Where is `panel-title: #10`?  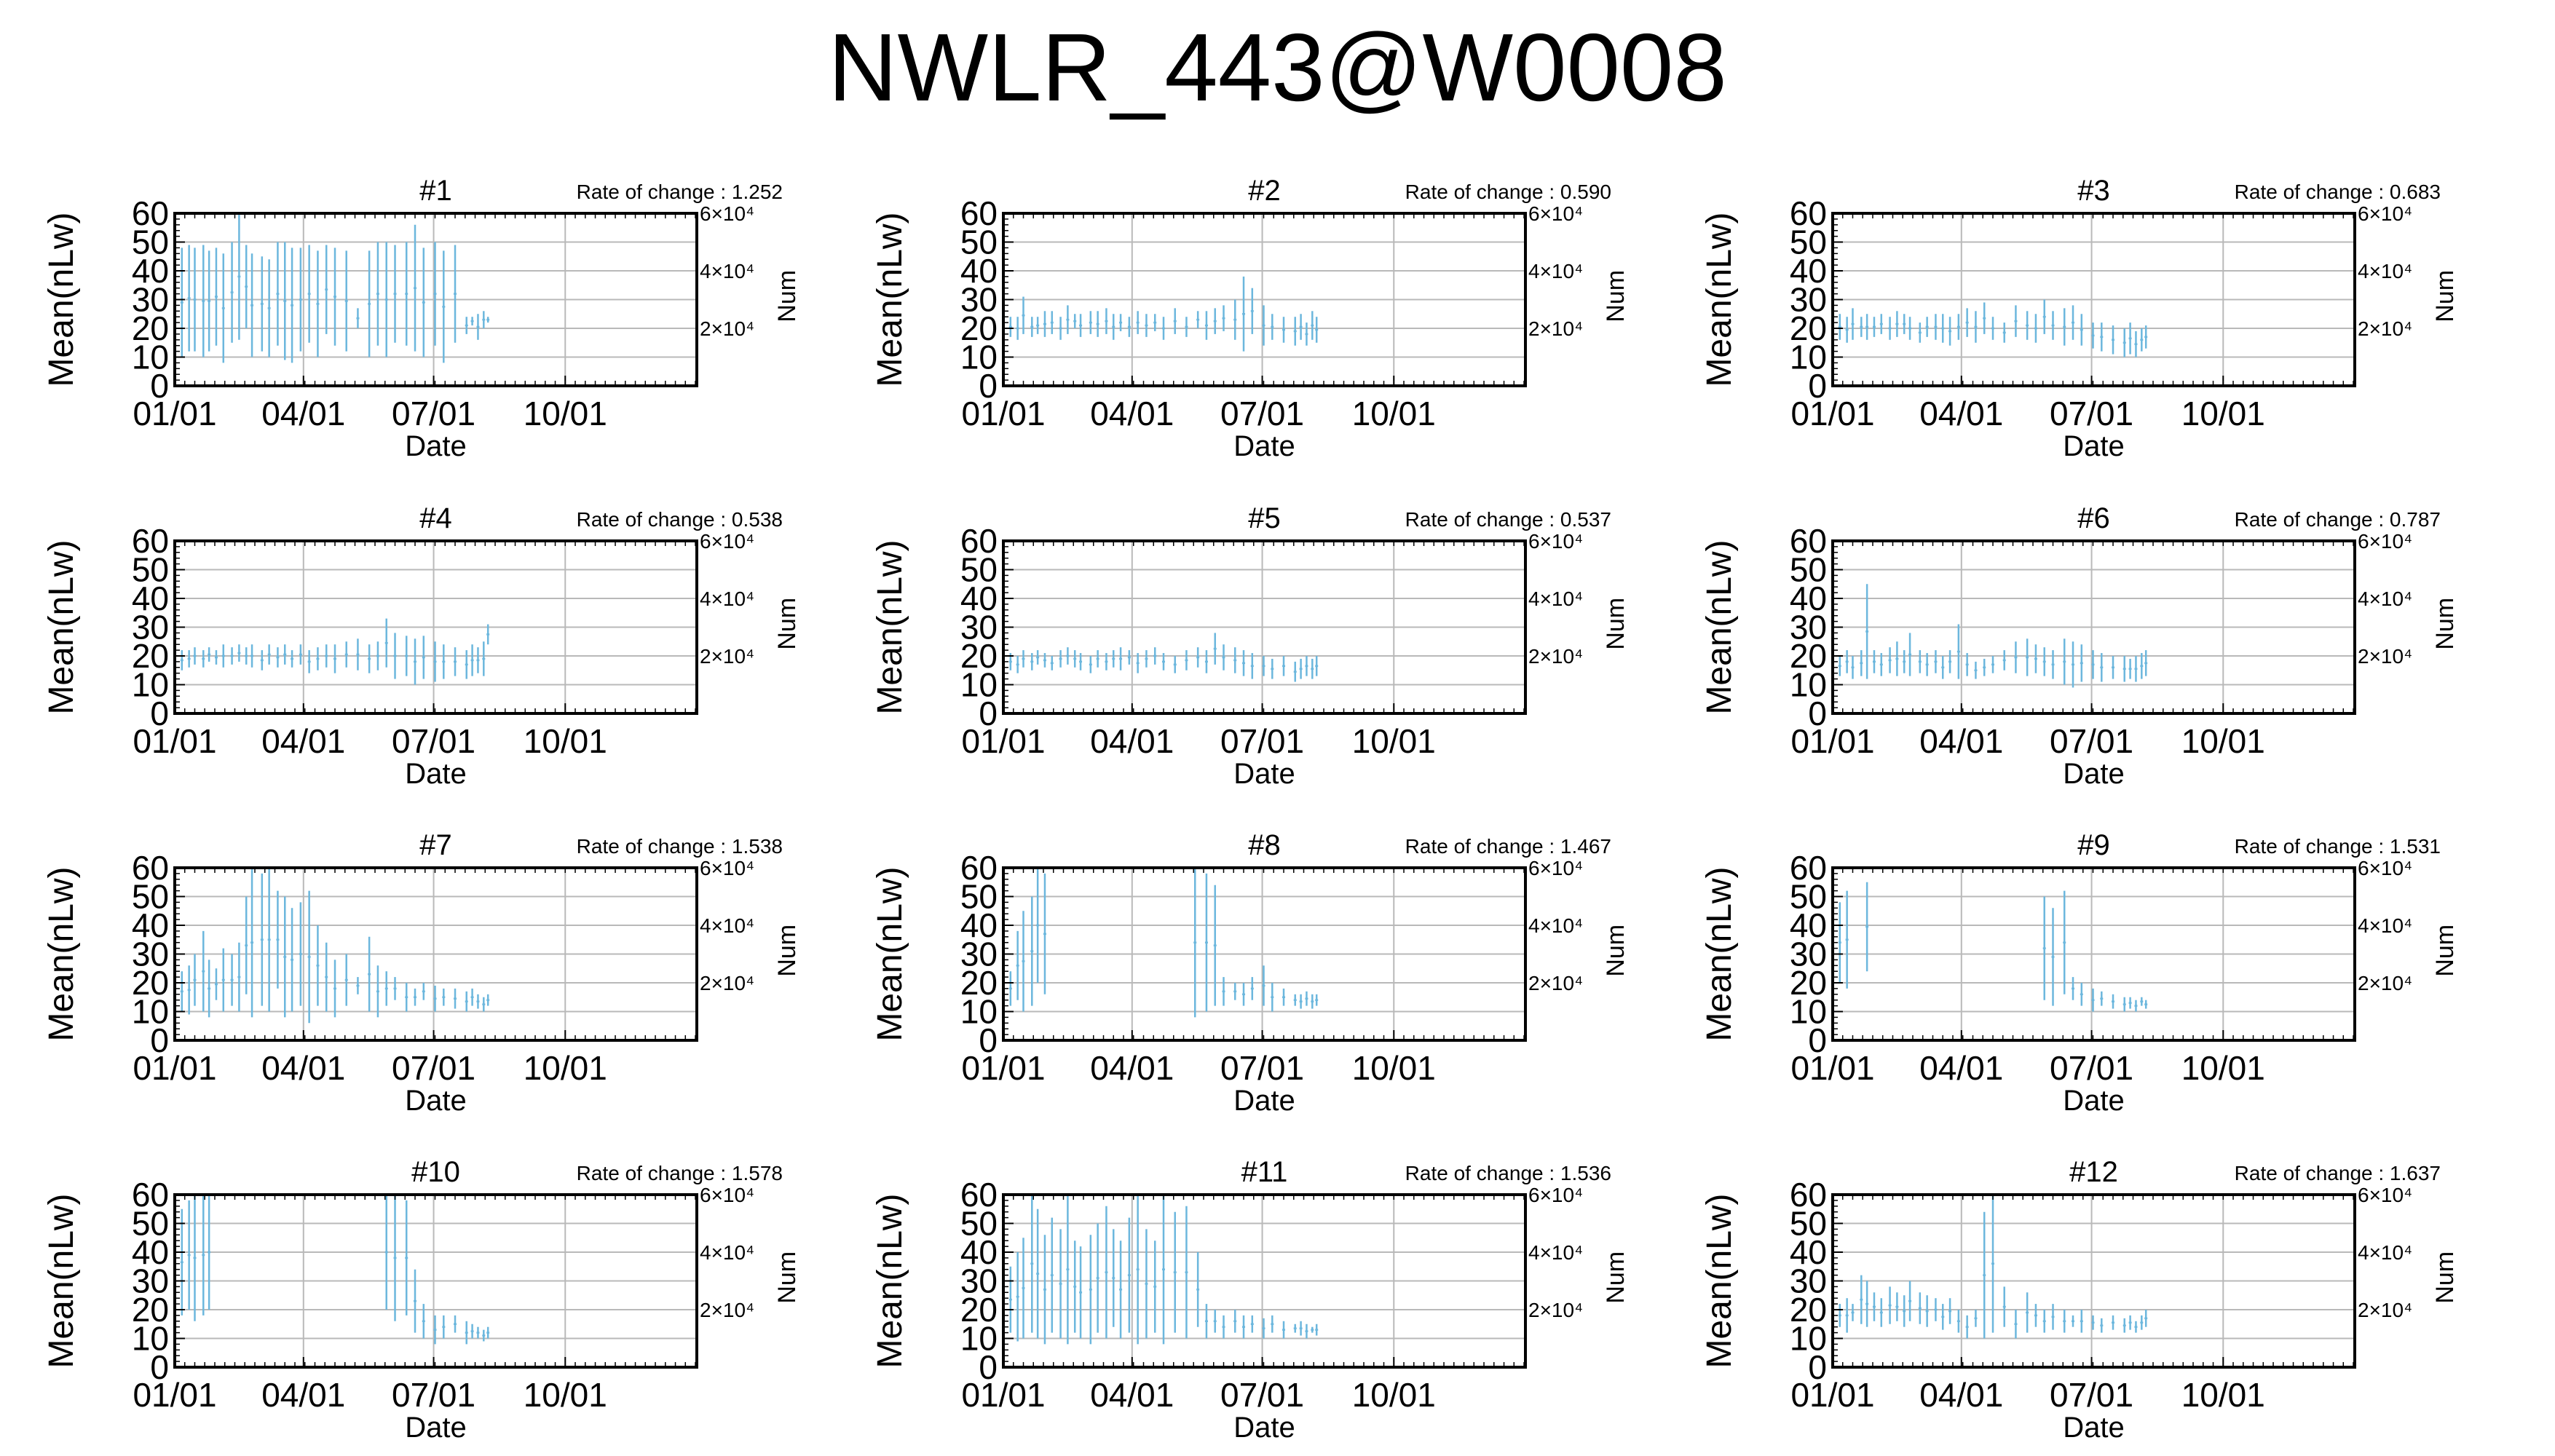 panel-title: #10 is located at coordinates (435, 1172).